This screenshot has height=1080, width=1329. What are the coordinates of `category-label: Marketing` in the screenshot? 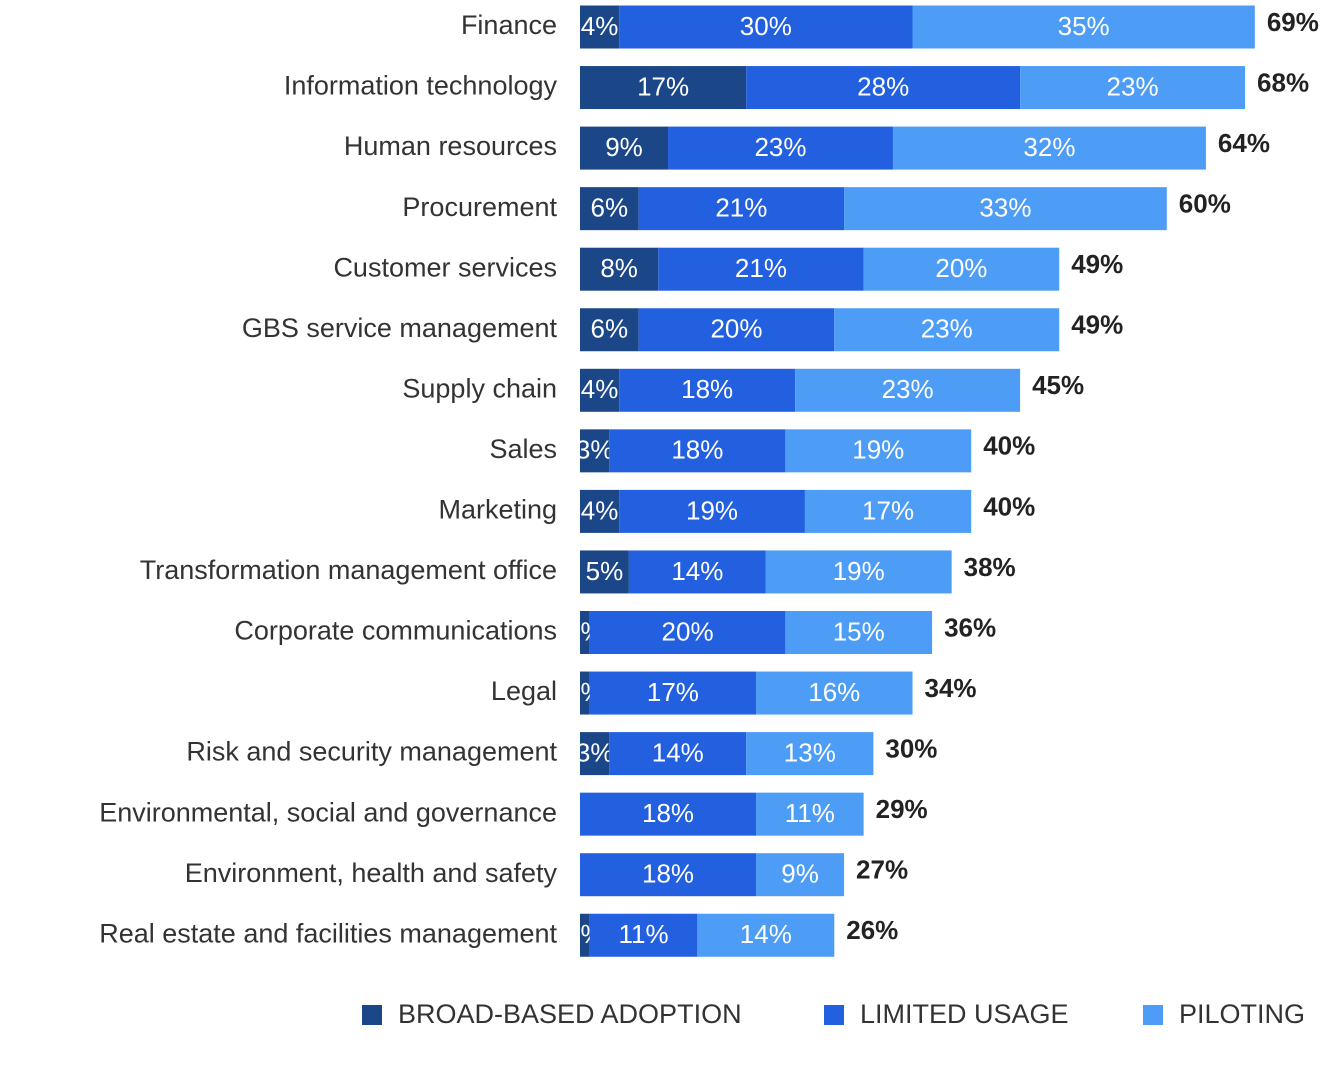 It's located at (497, 510).